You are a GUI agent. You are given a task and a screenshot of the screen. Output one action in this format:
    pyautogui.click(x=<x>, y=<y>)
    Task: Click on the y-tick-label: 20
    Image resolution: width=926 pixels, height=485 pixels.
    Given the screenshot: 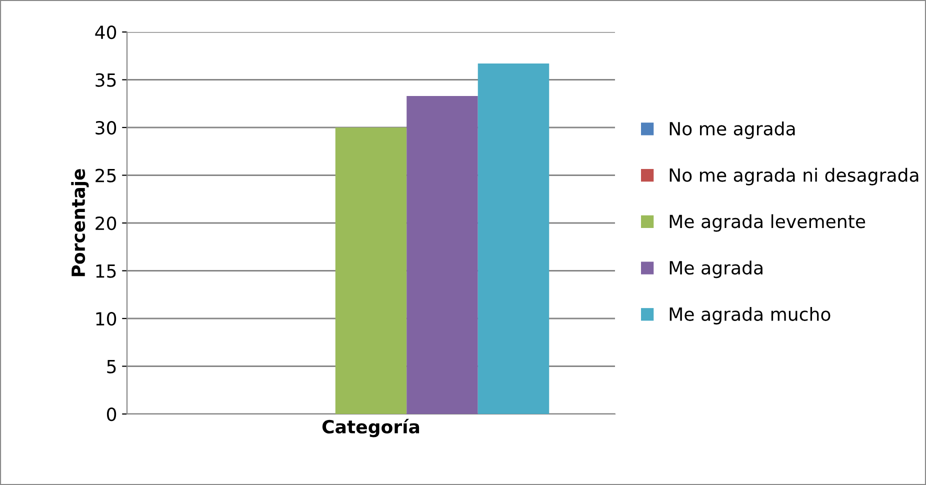 What is the action you would take?
    pyautogui.click(x=106, y=223)
    